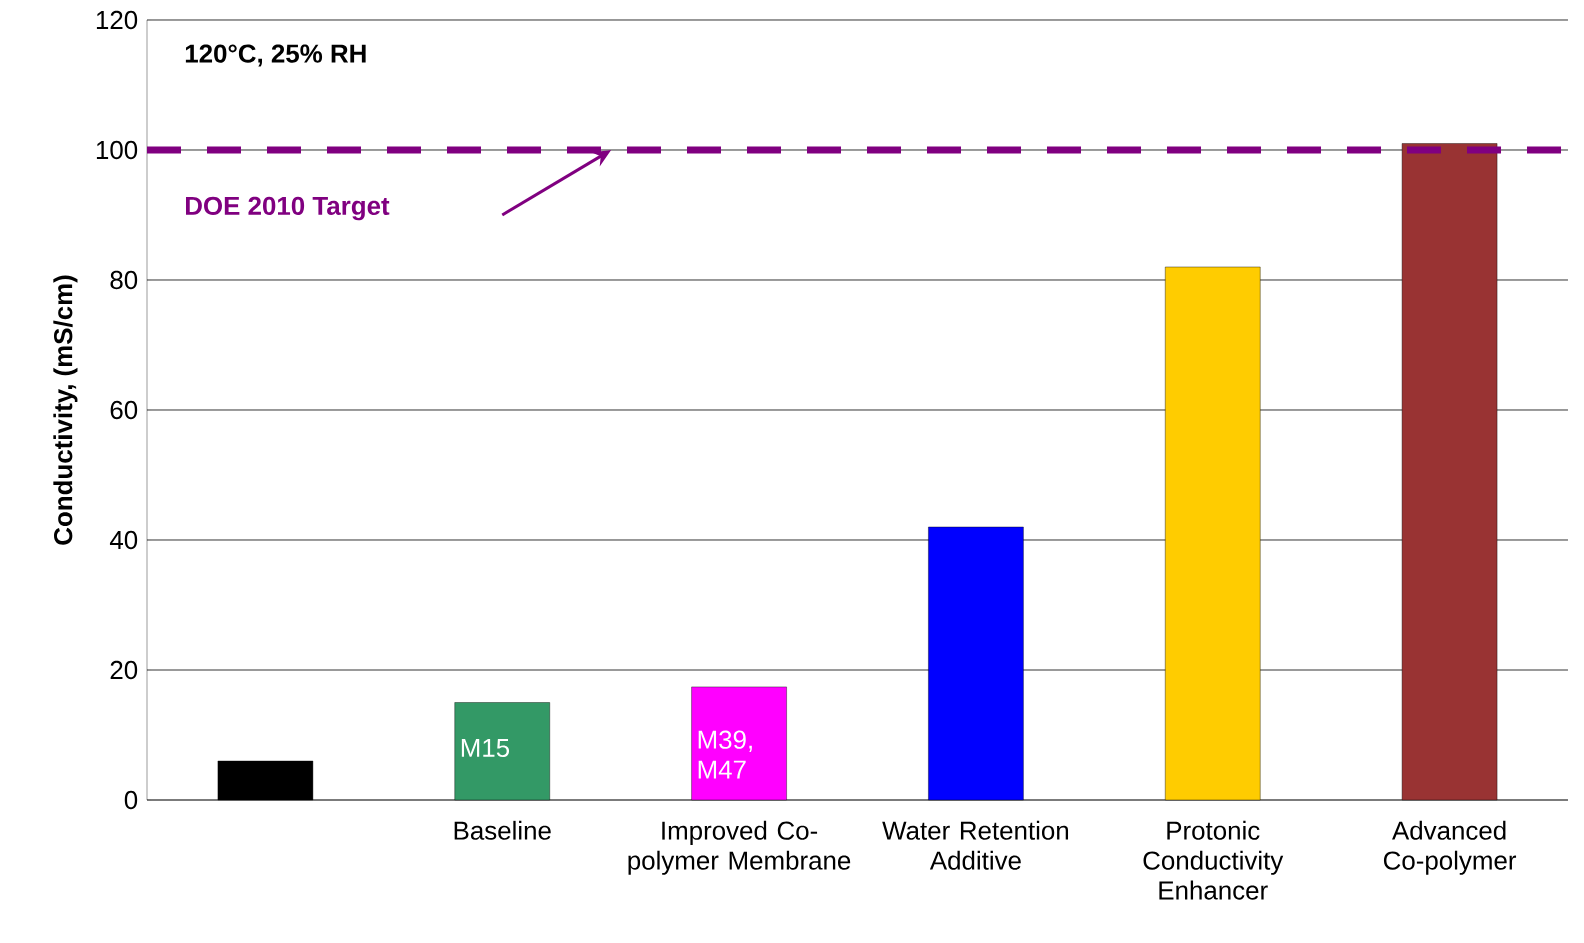 Image resolution: width=1584 pixels, height=943 pixels. I want to click on y-tick-label: 80, so click(124, 280).